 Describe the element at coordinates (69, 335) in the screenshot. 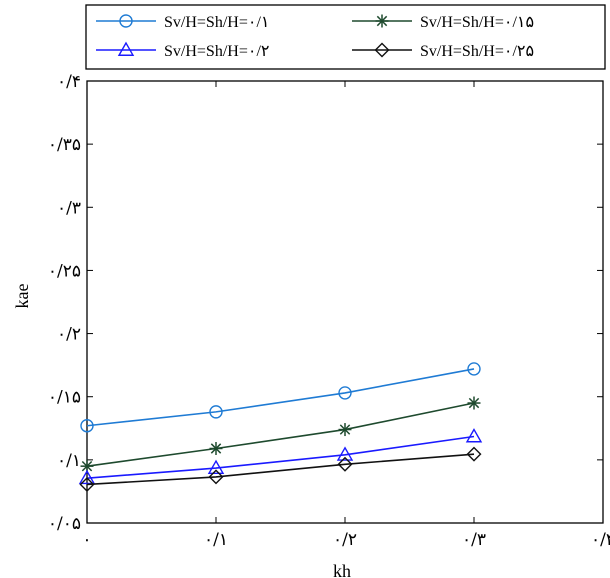

I see `y-tick-label: ۰/۲` at that location.